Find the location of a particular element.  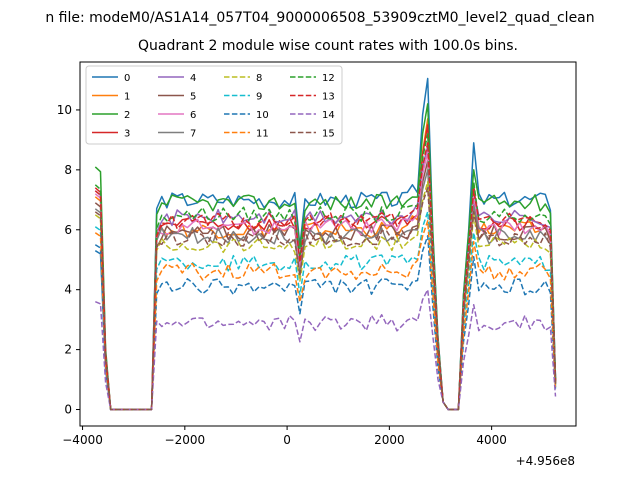

legend-label-3: 3 is located at coordinates (127, 134).